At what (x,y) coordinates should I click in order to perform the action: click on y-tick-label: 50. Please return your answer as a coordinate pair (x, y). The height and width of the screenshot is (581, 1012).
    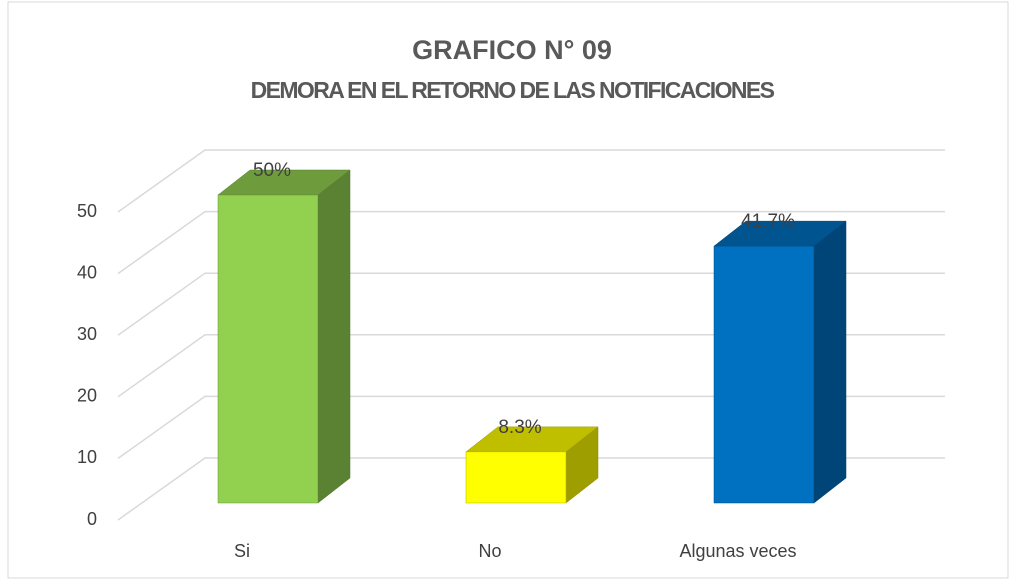
    Looking at the image, I should click on (87, 211).